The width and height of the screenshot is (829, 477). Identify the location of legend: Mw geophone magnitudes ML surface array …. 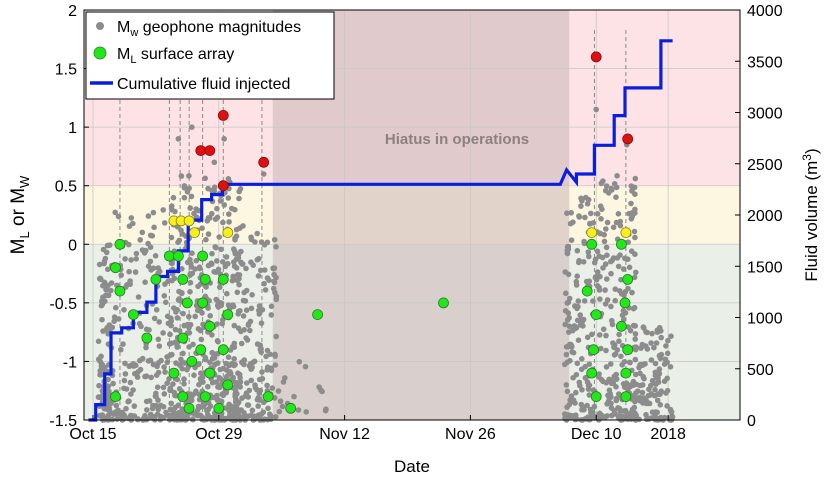
(210, 55).